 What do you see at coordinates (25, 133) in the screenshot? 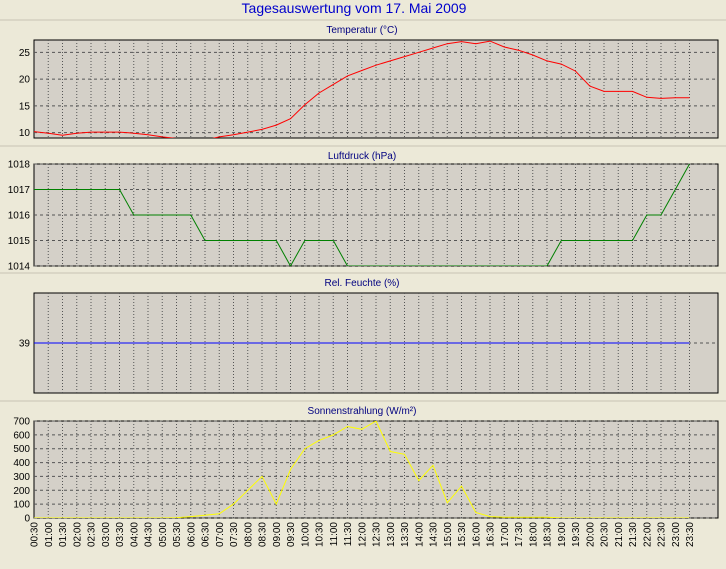
I see `y-tick-label: 10` at bounding box center [25, 133].